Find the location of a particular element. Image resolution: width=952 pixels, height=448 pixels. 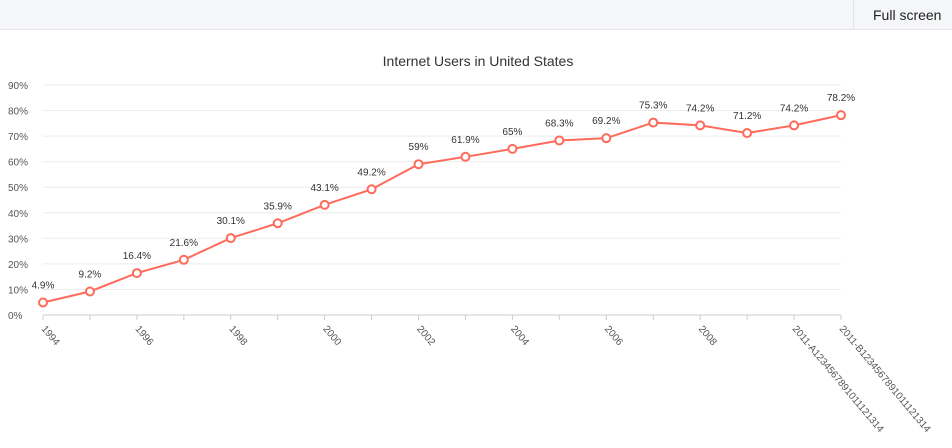

chart-title: Internet Users in United States is located at coordinates (478, 61).